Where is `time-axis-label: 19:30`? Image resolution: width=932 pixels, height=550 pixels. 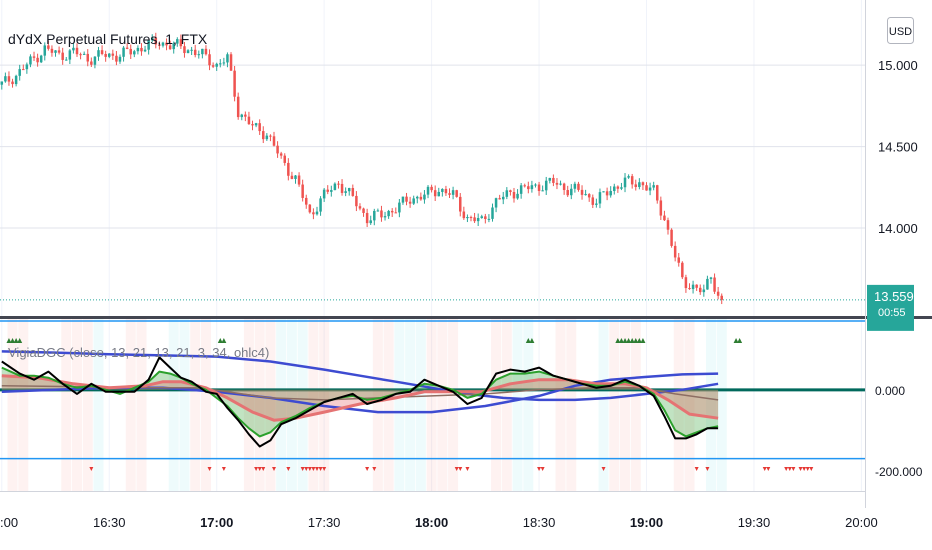 time-axis-label: 19:30 is located at coordinates (754, 522).